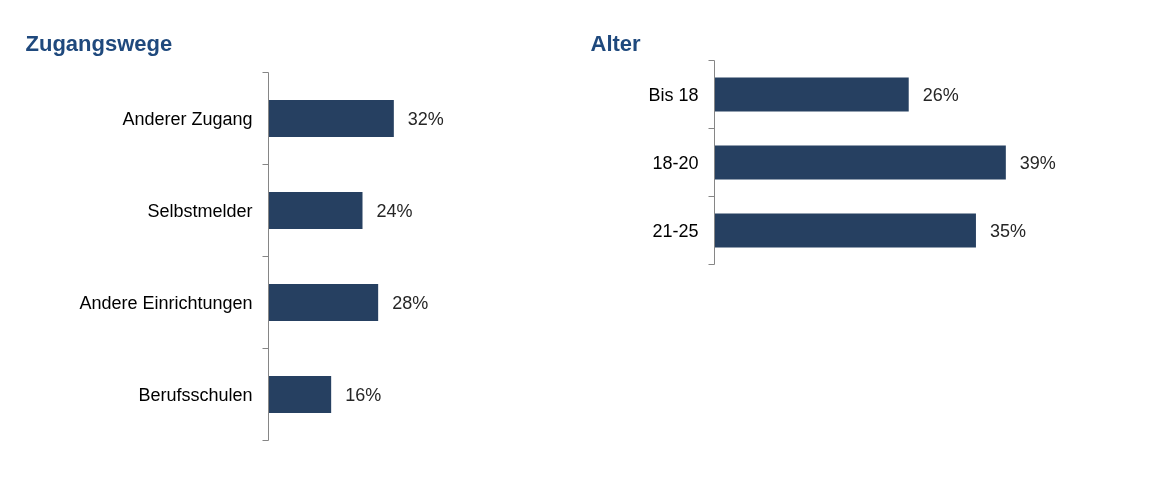  I want to click on data-label: 24%, so click(394, 210).